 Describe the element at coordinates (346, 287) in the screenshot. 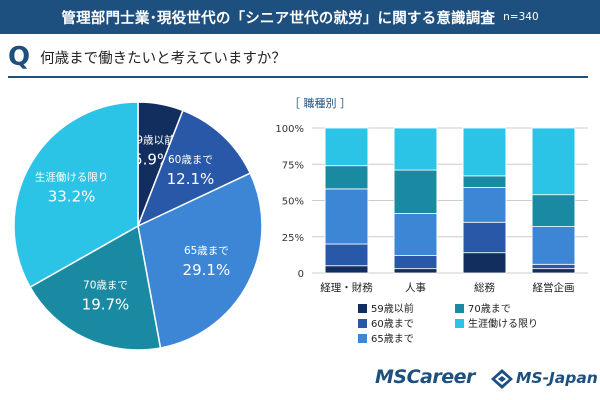

I see `x-category-label: 経理・財務` at that location.